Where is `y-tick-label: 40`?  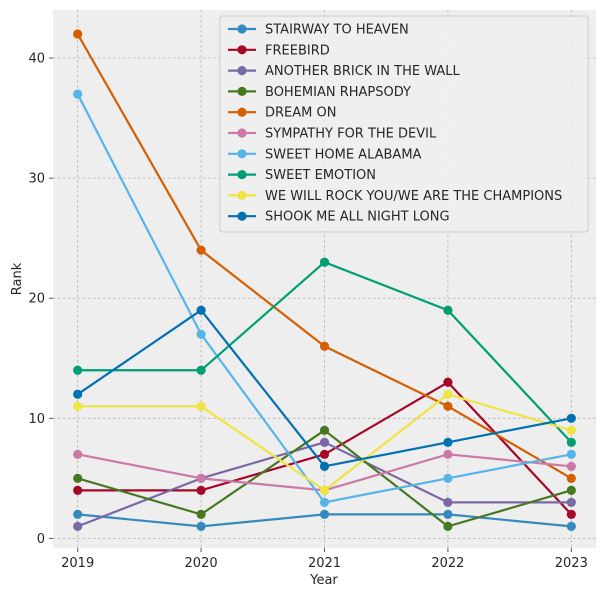 y-tick-label: 40 is located at coordinates (36, 59).